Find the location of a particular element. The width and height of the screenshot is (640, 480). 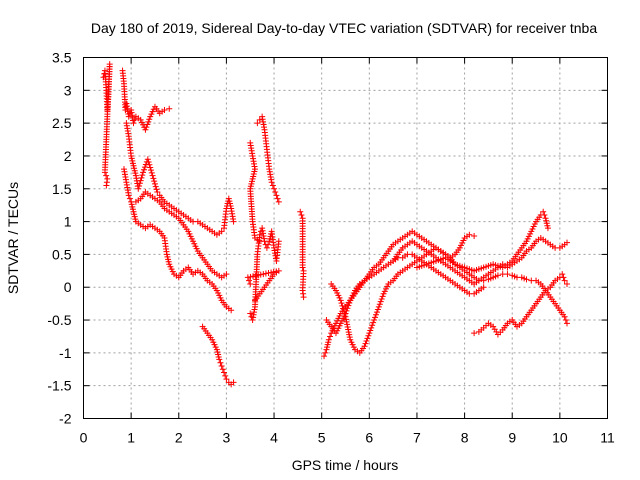

y-axis-label: SDTVAR / TECUs is located at coordinates (13, 238).